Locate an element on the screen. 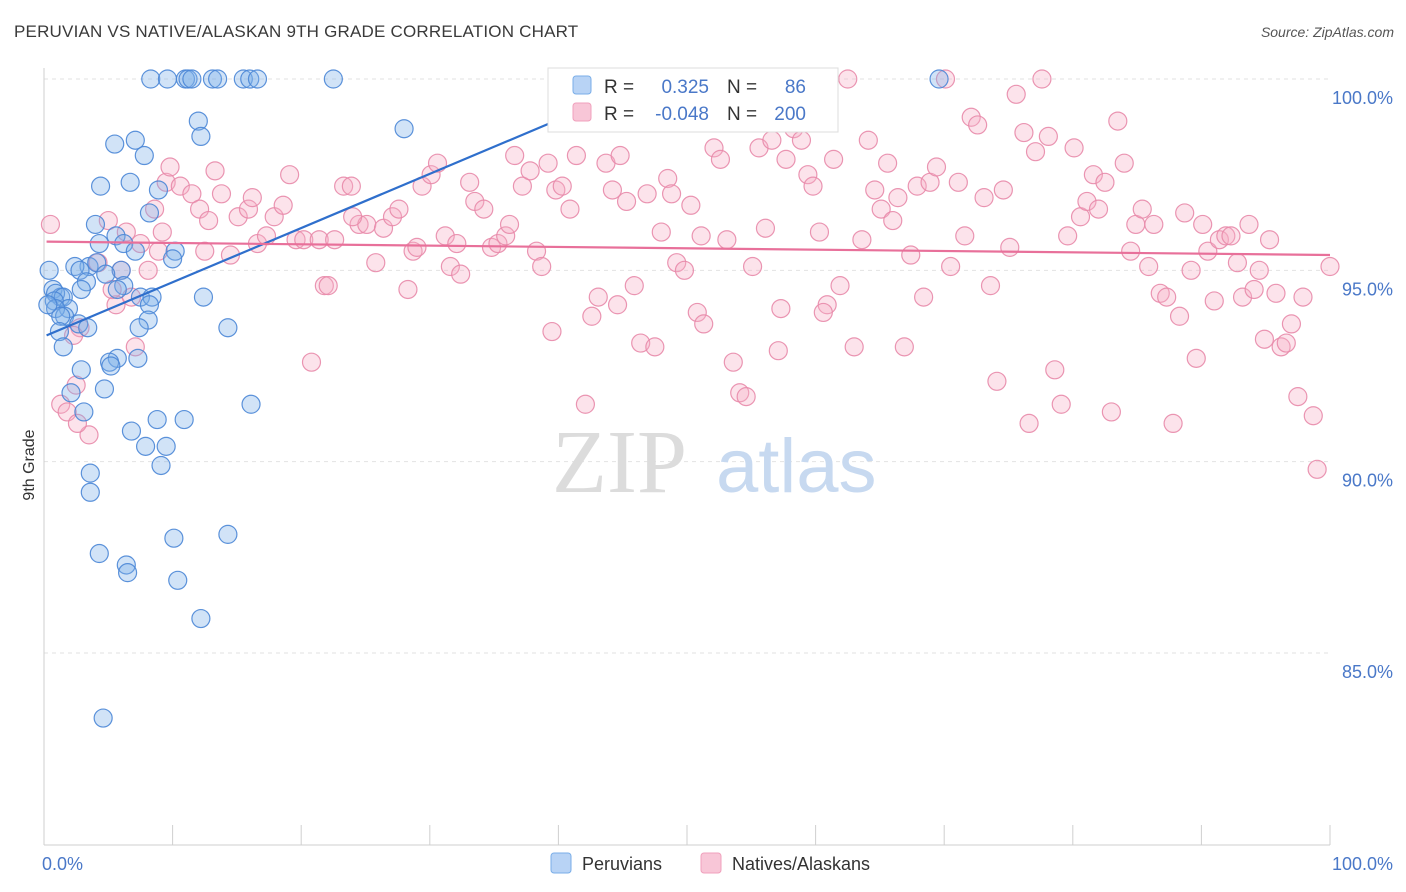 This screenshot has width=1406, height=892. y-axis-label: 9th Grade is located at coordinates (29, 464).